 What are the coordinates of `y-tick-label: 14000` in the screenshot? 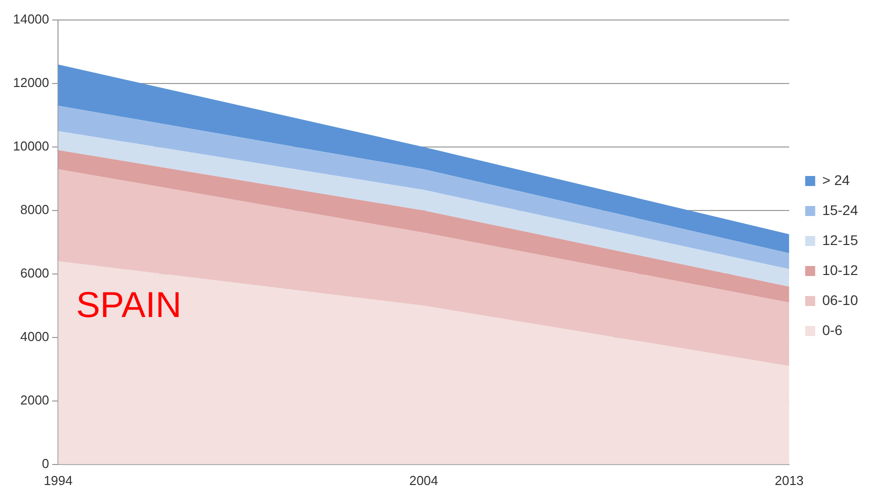 It's located at (31, 19).